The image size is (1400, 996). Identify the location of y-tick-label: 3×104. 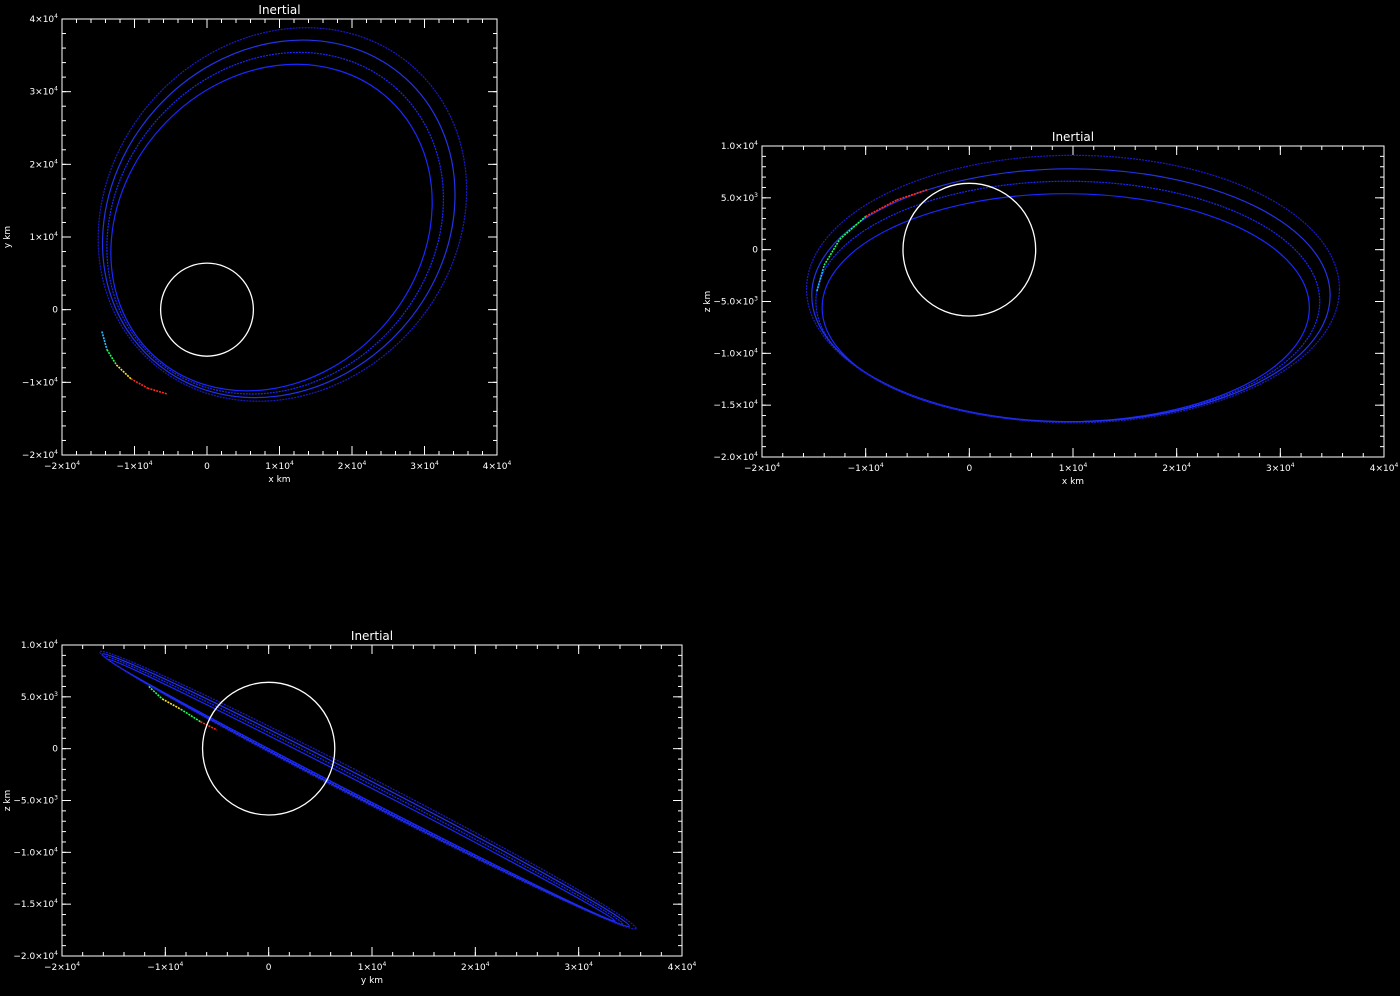
(43, 92).